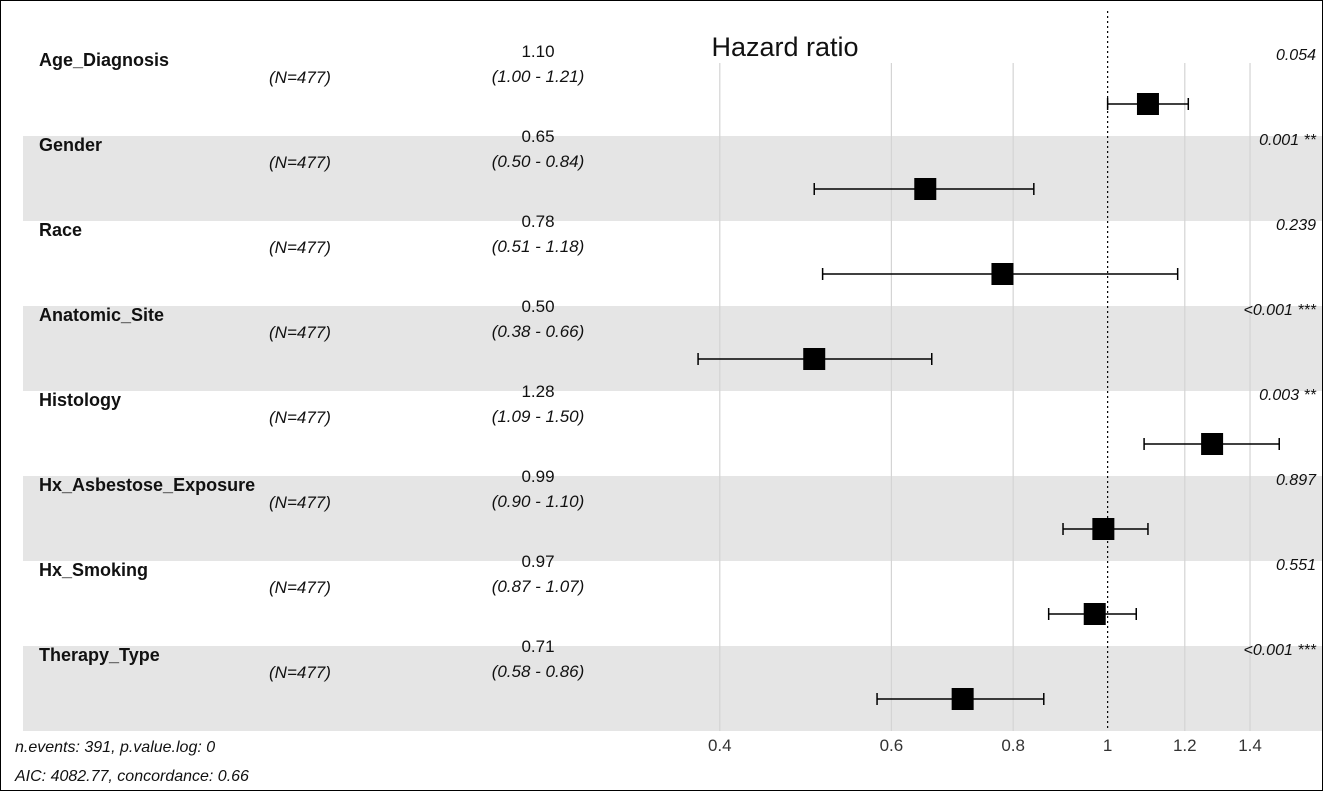 The width and height of the screenshot is (1323, 791). Describe the element at coordinates (538, 161) in the screenshot. I see `ci-label: (0.50 - 0.84)` at that location.